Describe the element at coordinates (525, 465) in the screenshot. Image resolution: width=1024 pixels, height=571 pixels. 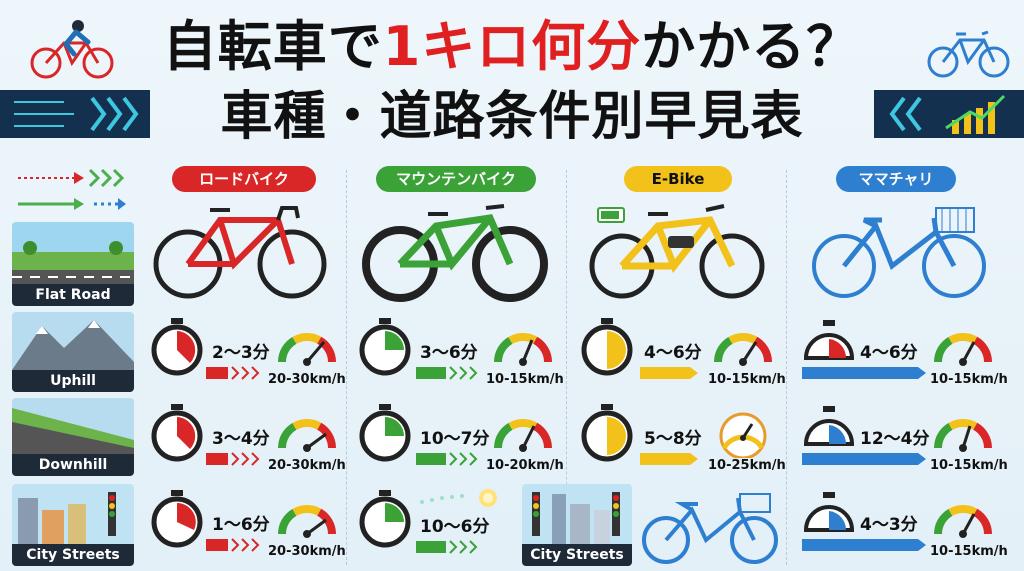
I see `speed-value: 10-20km/h` at that location.